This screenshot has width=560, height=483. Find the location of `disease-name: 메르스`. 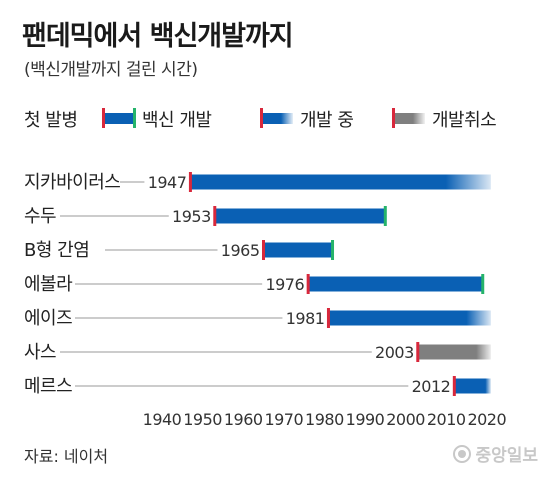

disease-name: 메르스 is located at coordinates (48, 386).